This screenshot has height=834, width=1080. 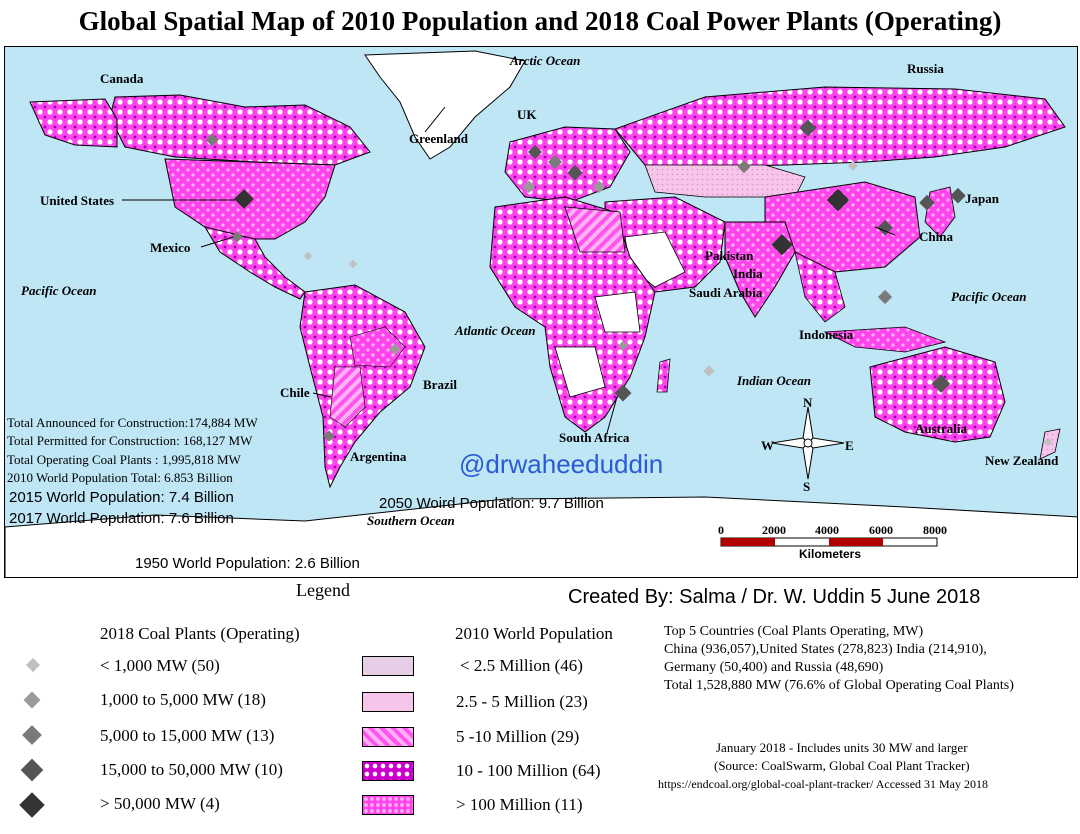 What do you see at coordinates (808, 443) in the screenshot?
I see `compass-rose` at bounding box center [808, 443].